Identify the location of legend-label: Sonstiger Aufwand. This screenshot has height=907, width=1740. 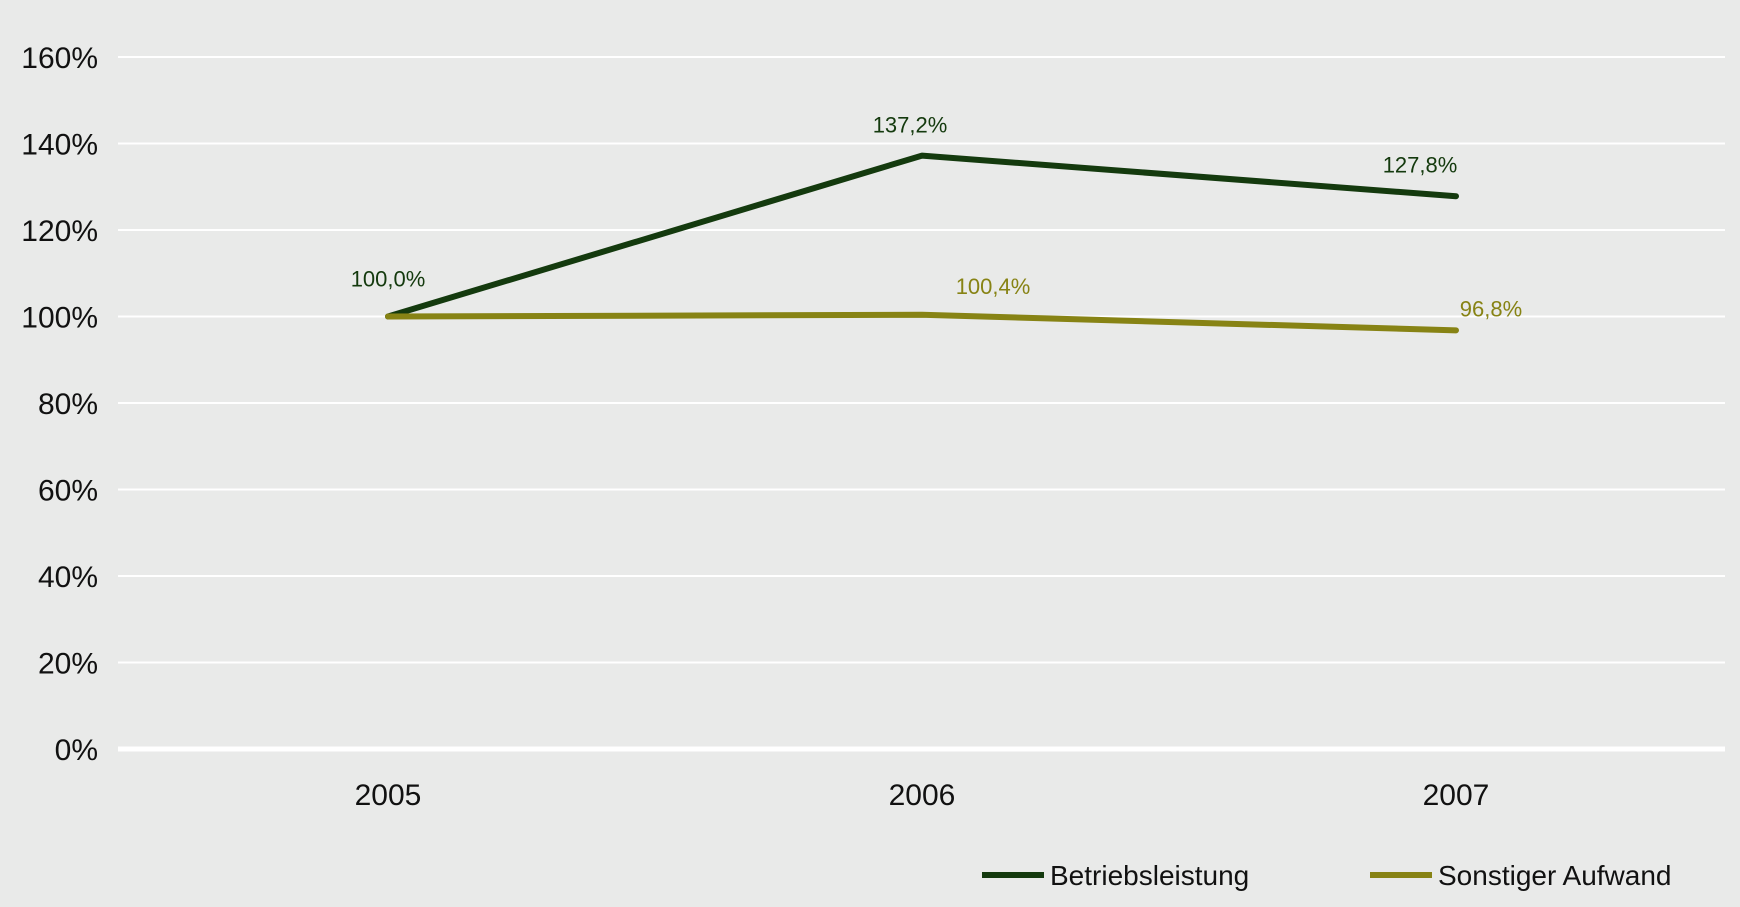
(1555, 875).